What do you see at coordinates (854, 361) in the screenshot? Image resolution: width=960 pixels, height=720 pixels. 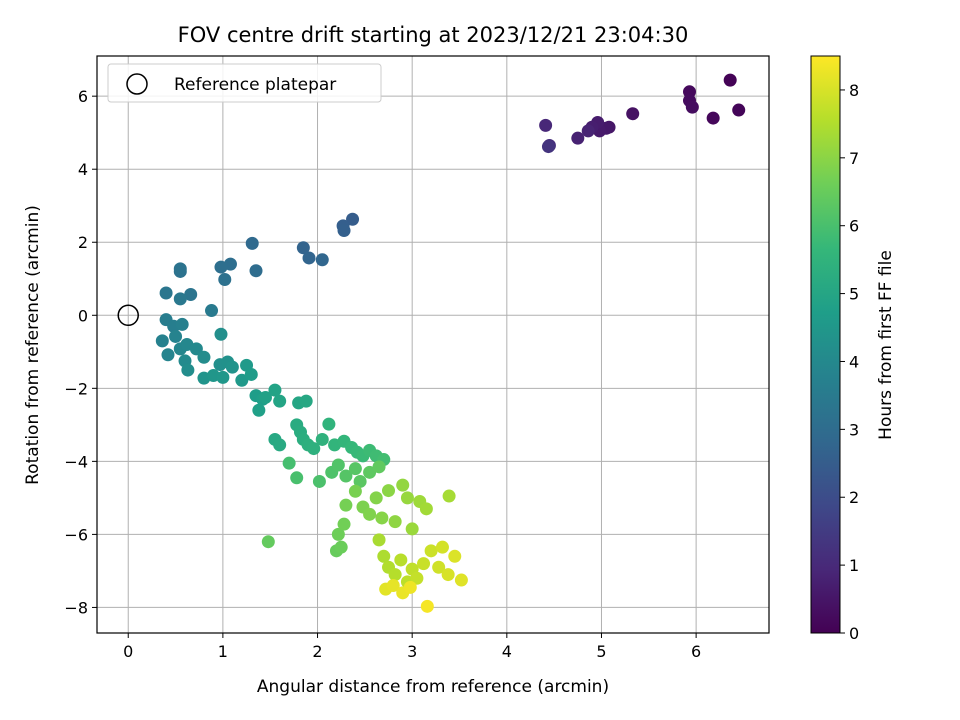 I see `colorbar-tick-label: 4` at bounding box center [854, 361].